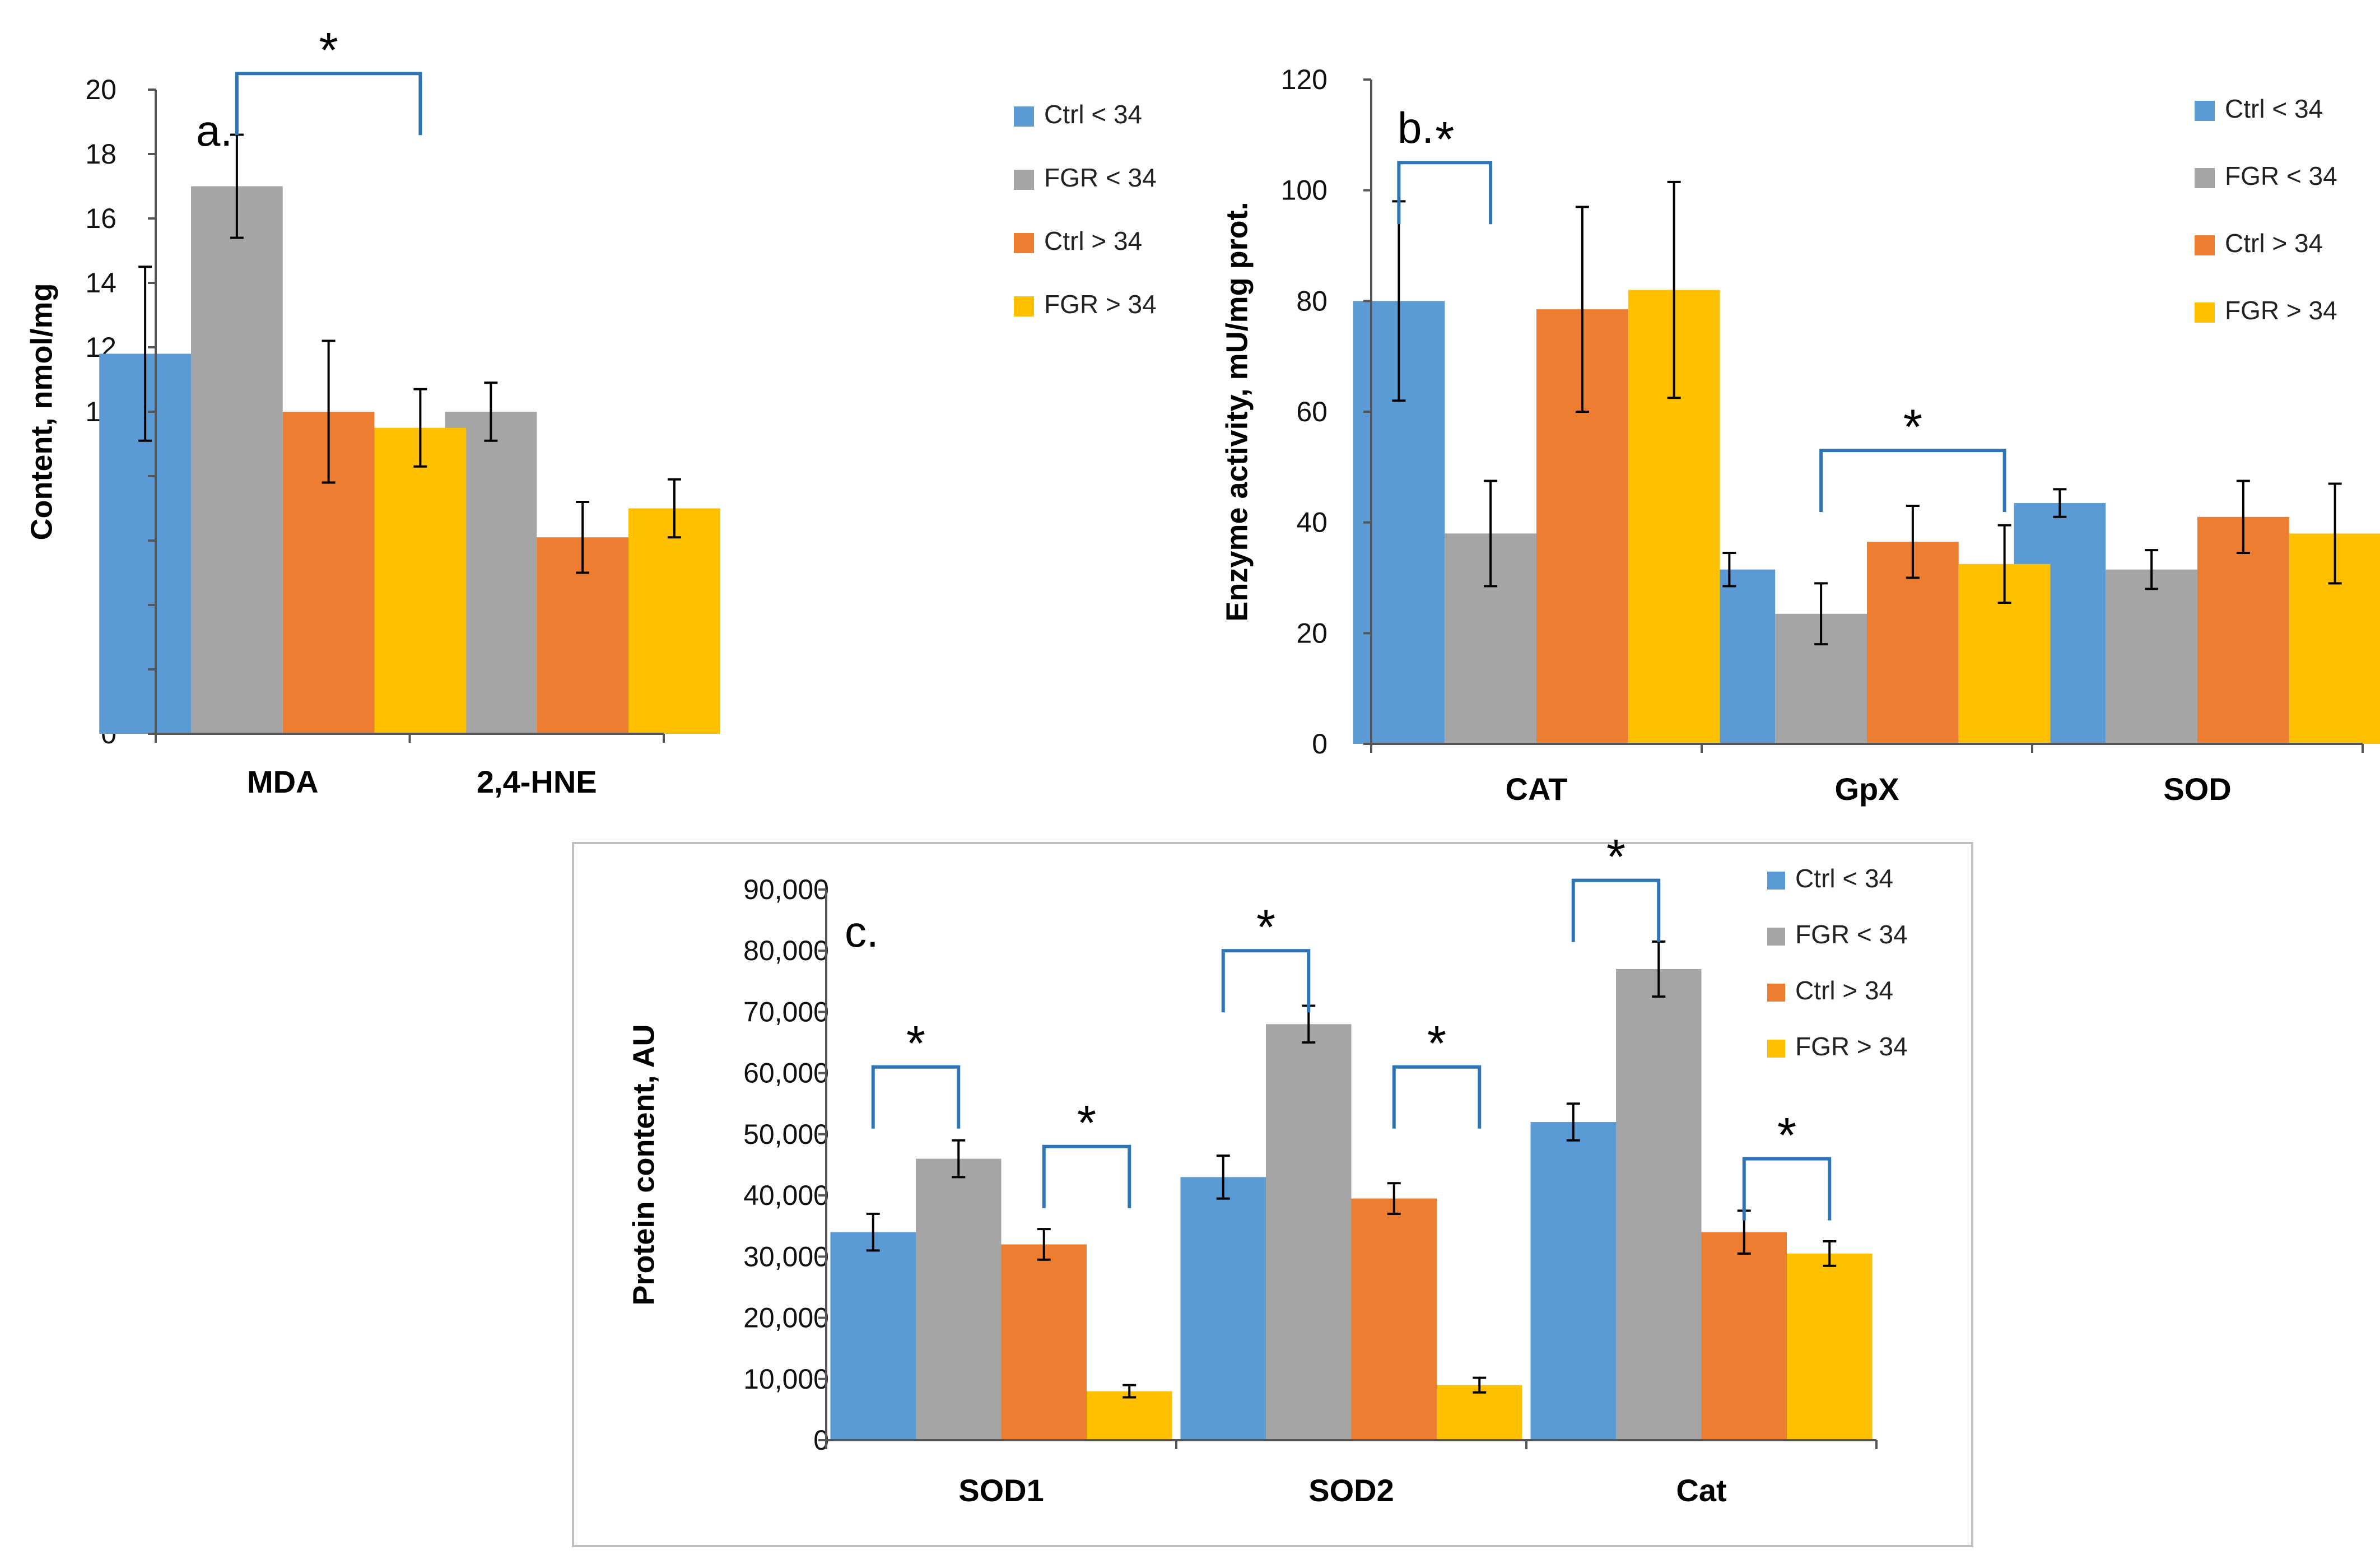 The image size is (2380, 1555). What do you see at coordinates (1304, 79) in the screenshot?
I see `y-tick-label: 120` at bounding box center [1304, 79].